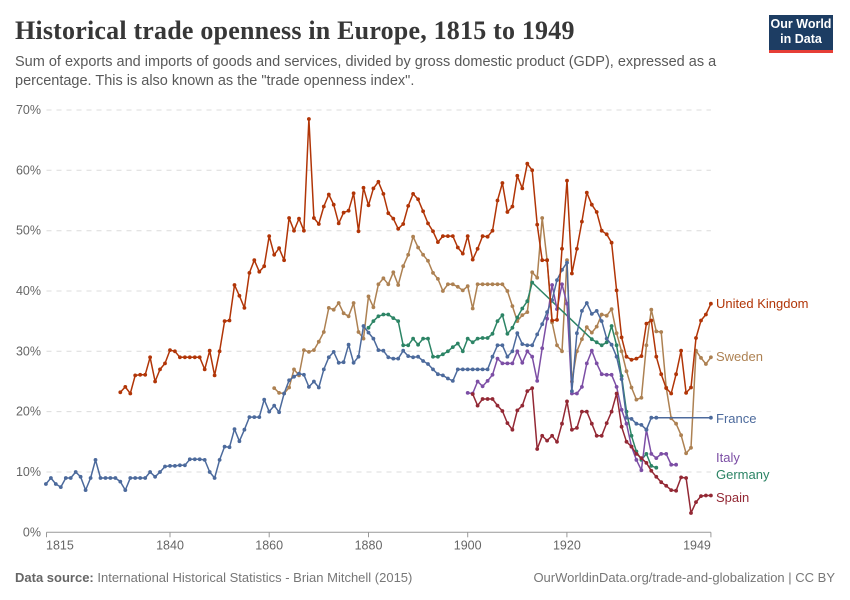 This screenshot has width=850, height=600. What do you see at coordinates (762, 303) in the screenshot?
I see `svg-text: United Kingdom` at bounding box center [762, 303].